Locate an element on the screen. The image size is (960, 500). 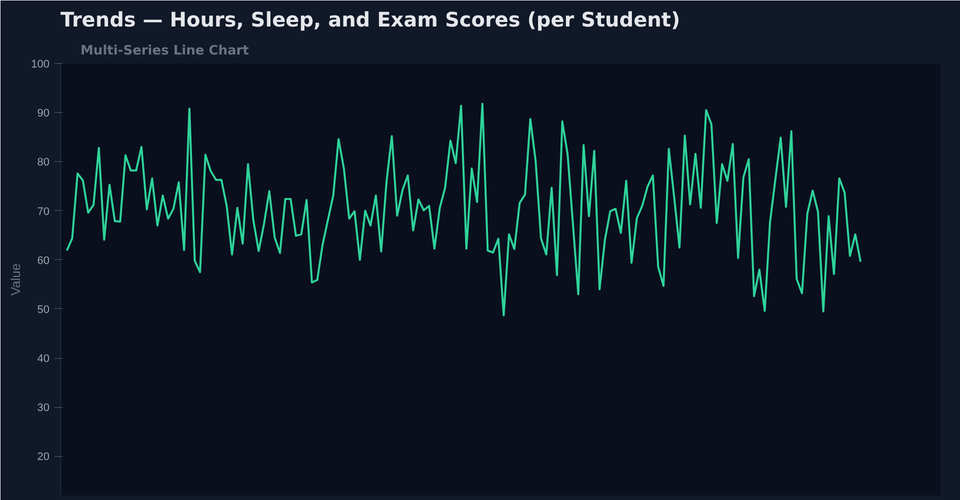
y-tick-label: 30 is located at coordinates (43, 408).